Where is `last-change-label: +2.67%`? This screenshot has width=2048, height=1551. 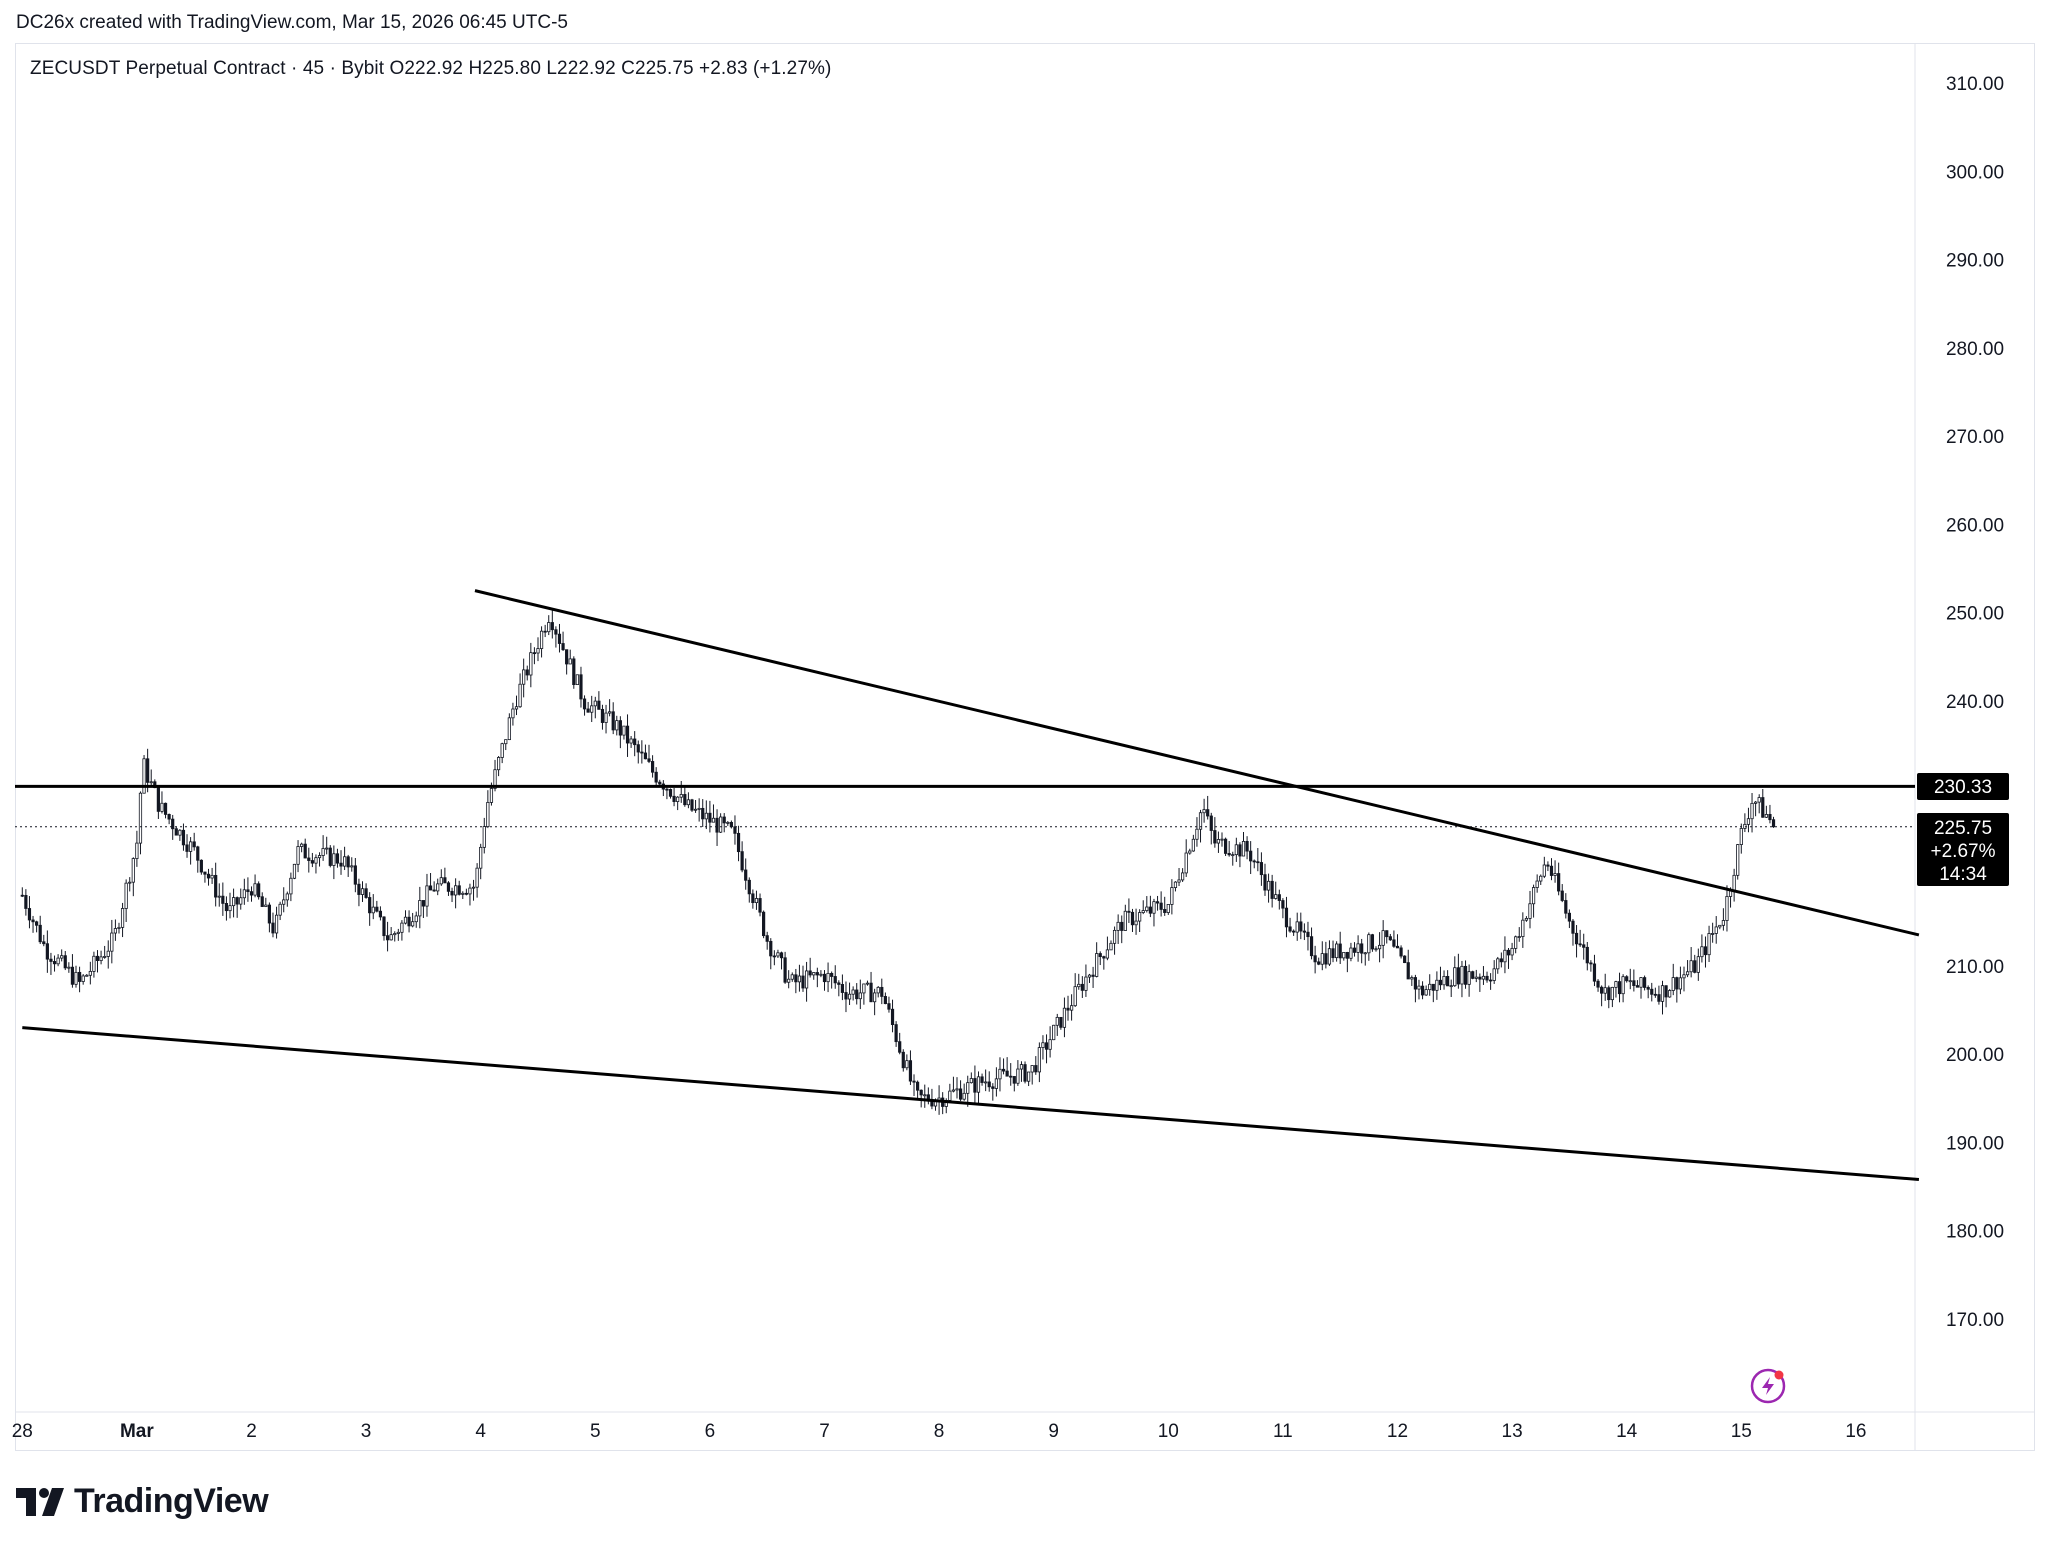 last-change-label: +2.67% is located at coordinates (1963, 851).